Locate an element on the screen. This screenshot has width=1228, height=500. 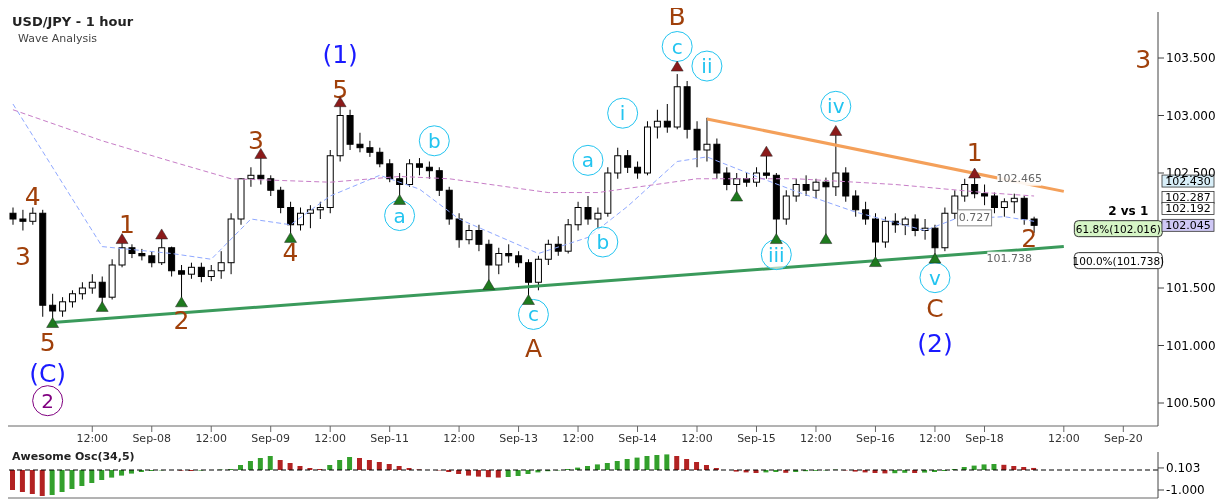
annotation: (C) is located at coordinates (48, 373).